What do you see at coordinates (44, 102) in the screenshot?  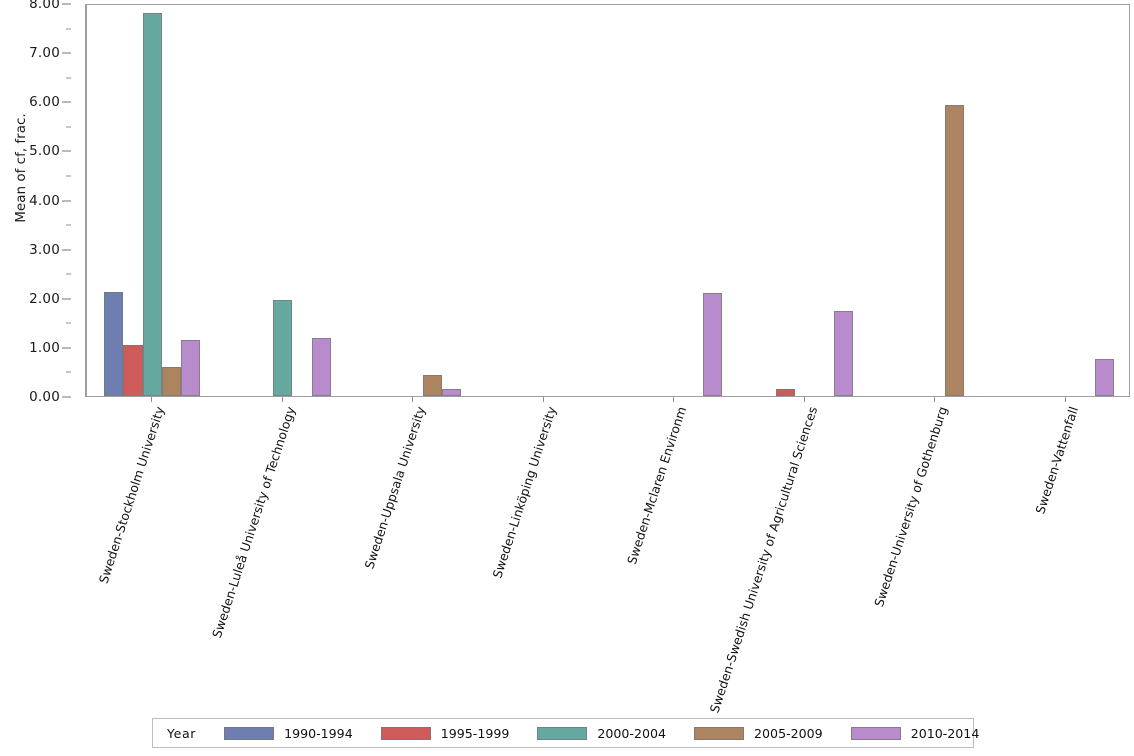 I see `y-tick-label: 6.00` at bounding box center [44, 102].